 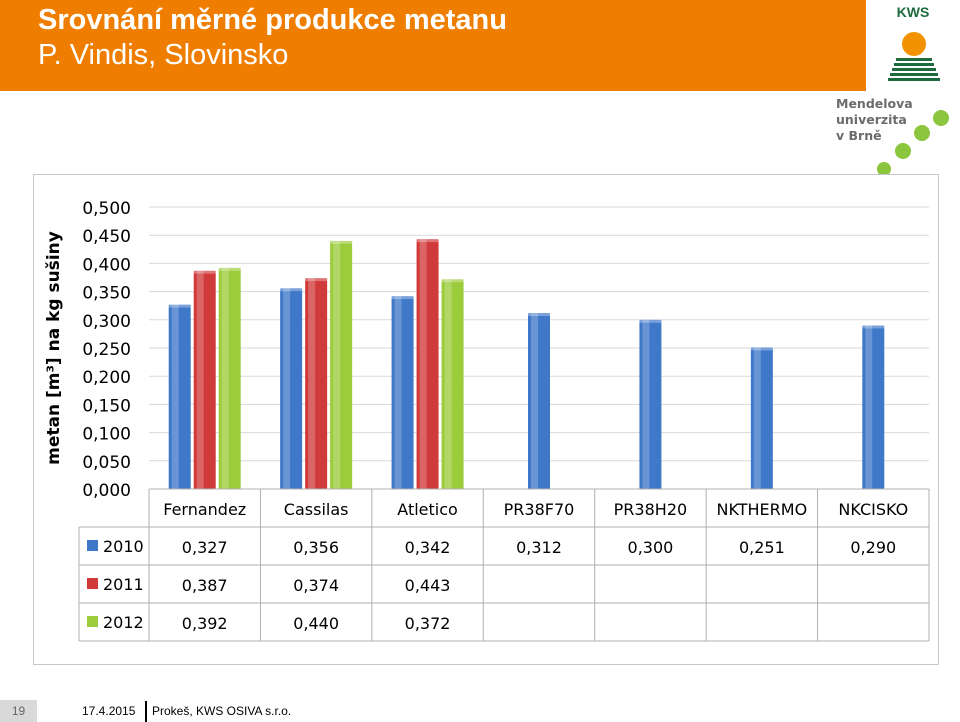 I want to click on y-tick-label: 0,150, so click(x=106, y=406).